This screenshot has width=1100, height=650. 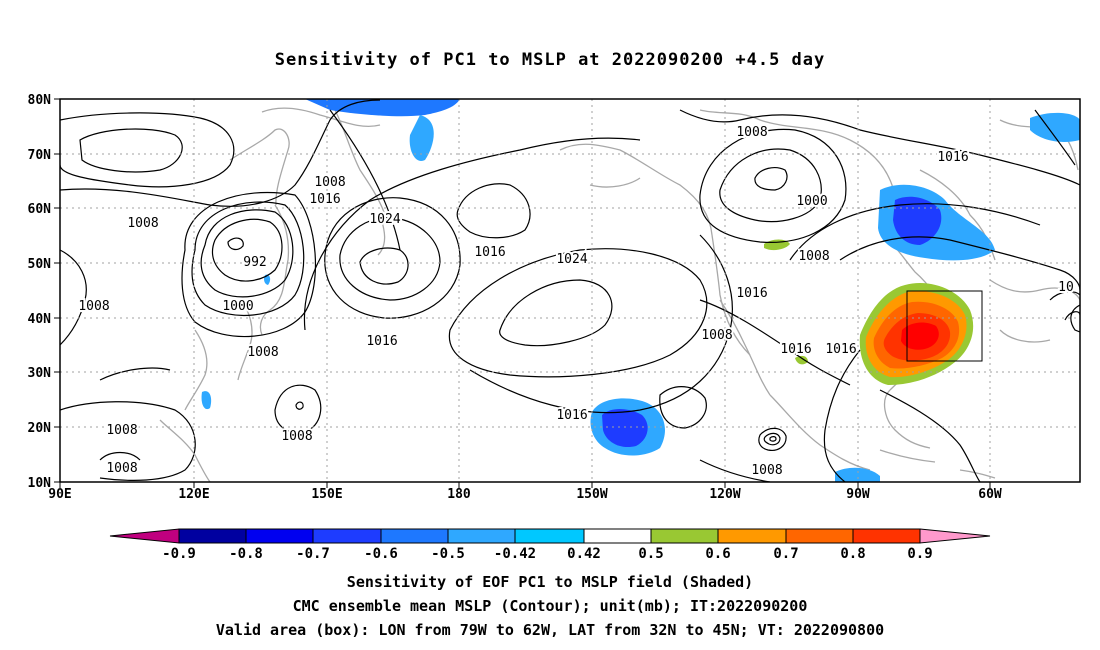 I want to click on colorbar-label: -0.8, so click(x=246, y=554).